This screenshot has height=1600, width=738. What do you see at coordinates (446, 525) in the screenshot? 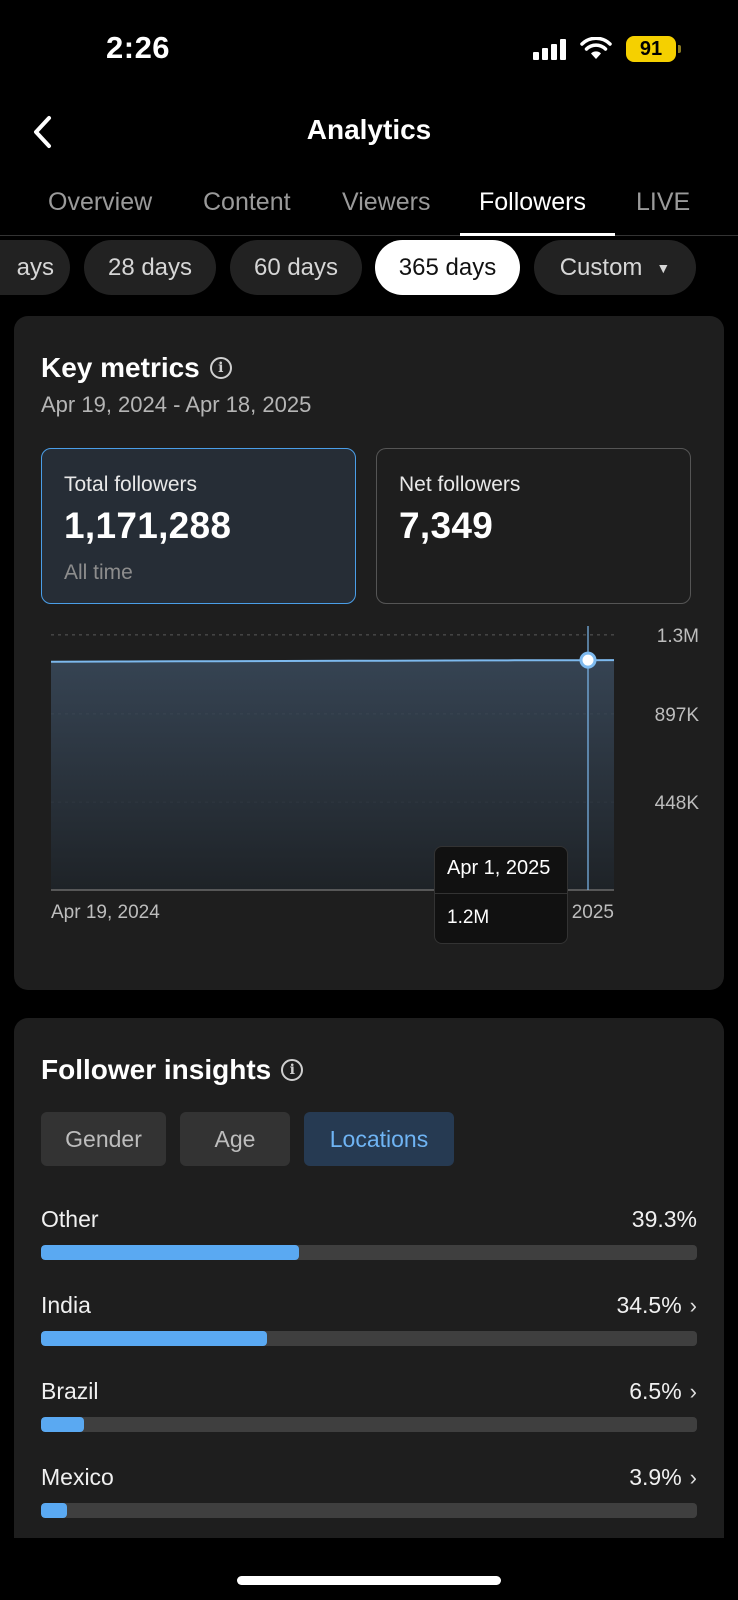
I see `net-followers-value: 7,349` at bounding box center [446, 525].